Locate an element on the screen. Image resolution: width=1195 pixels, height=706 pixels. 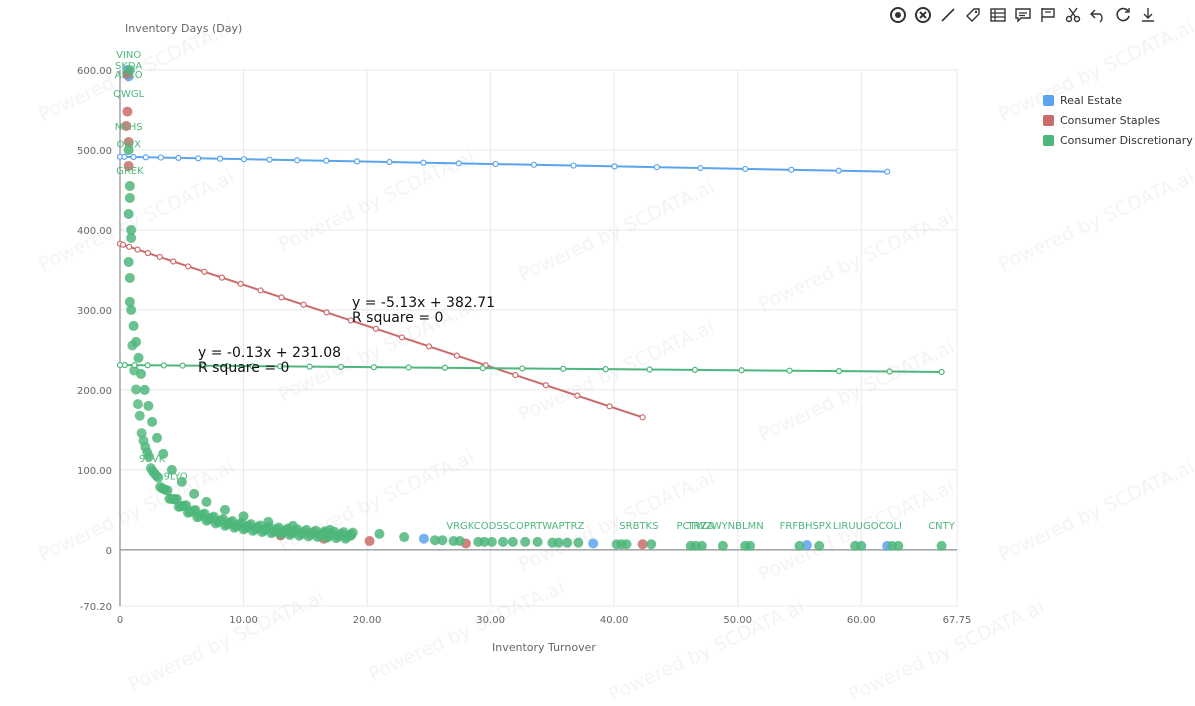
legend-item: Consumer Discretionary is located at coordinates (1118, 140).